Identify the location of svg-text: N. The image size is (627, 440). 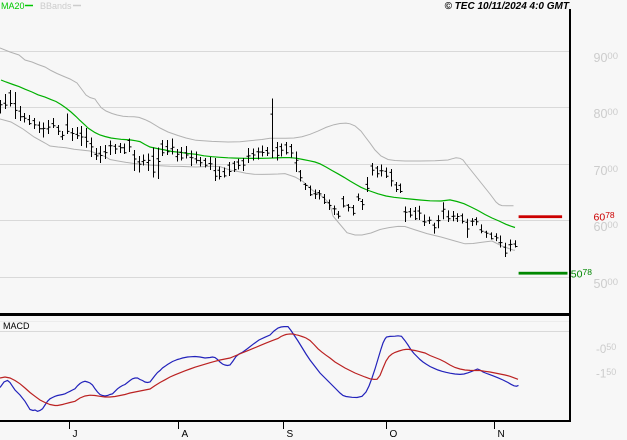
(501, 434).